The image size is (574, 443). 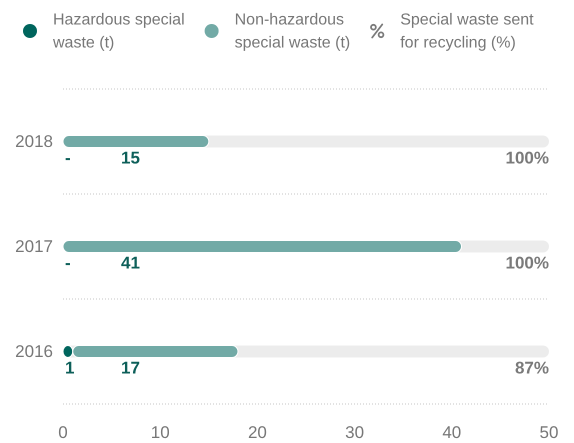 I want to click on x-tick-label: 30, so click(x=354, y=432).